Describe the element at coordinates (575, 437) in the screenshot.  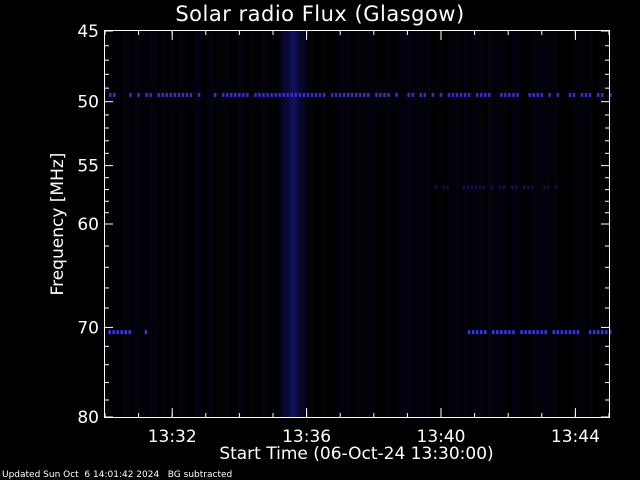
I see `x-tick-label: 13:44` at that location.